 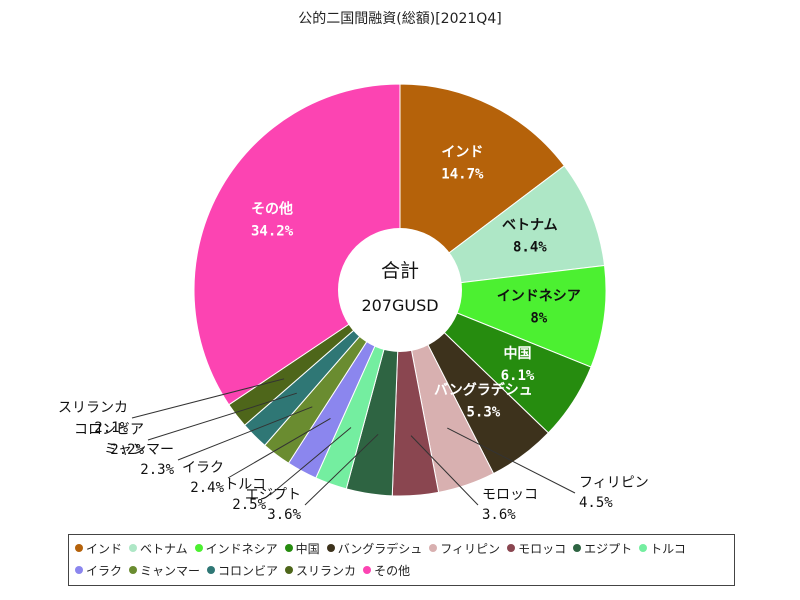 I want to click on legend-label-slice-9: トルコ, so click(x=668, y=548).